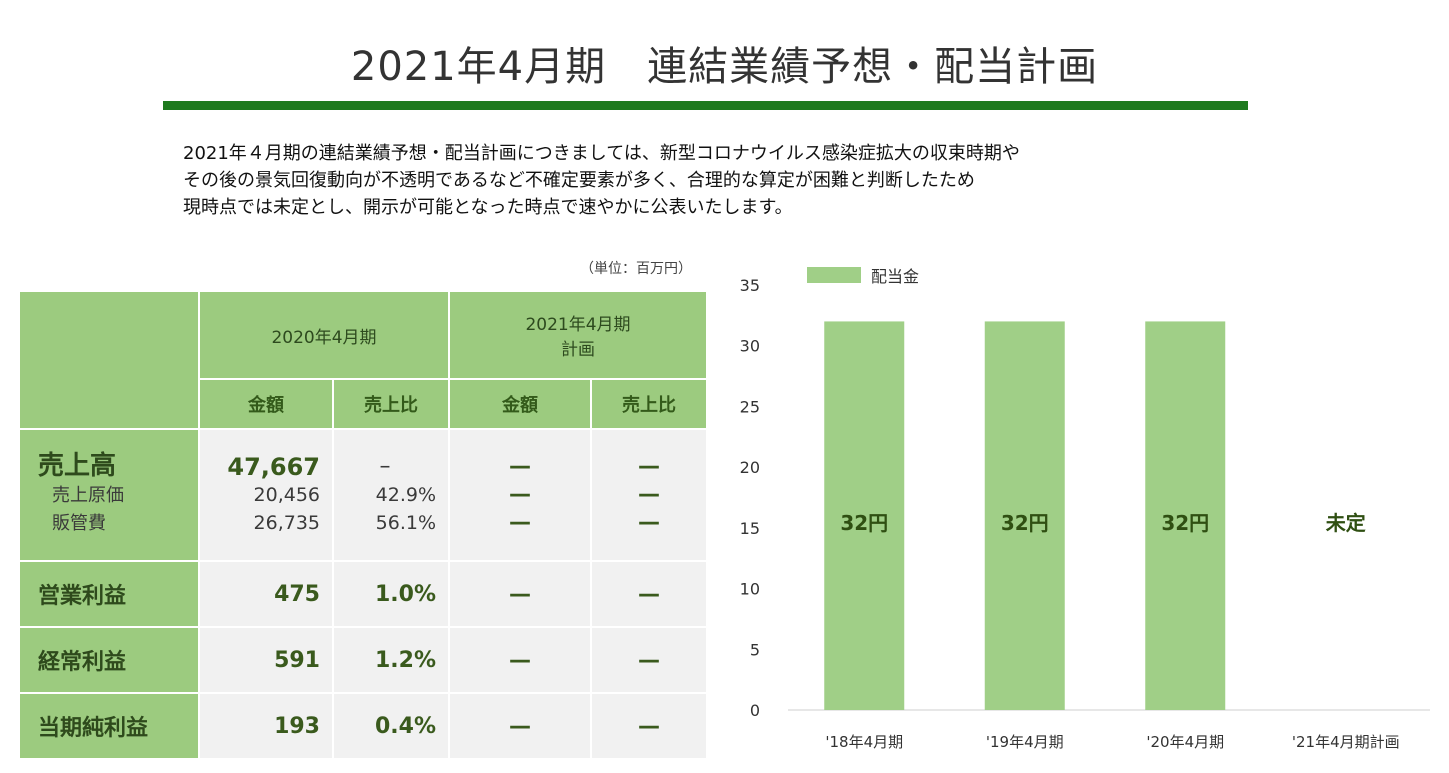 This screenshot has height=773, width=1449. What do you see at coordinates (755, 710) in the screenshot?
I see `y-tick-label: 0` at bounding box center [755, 710].